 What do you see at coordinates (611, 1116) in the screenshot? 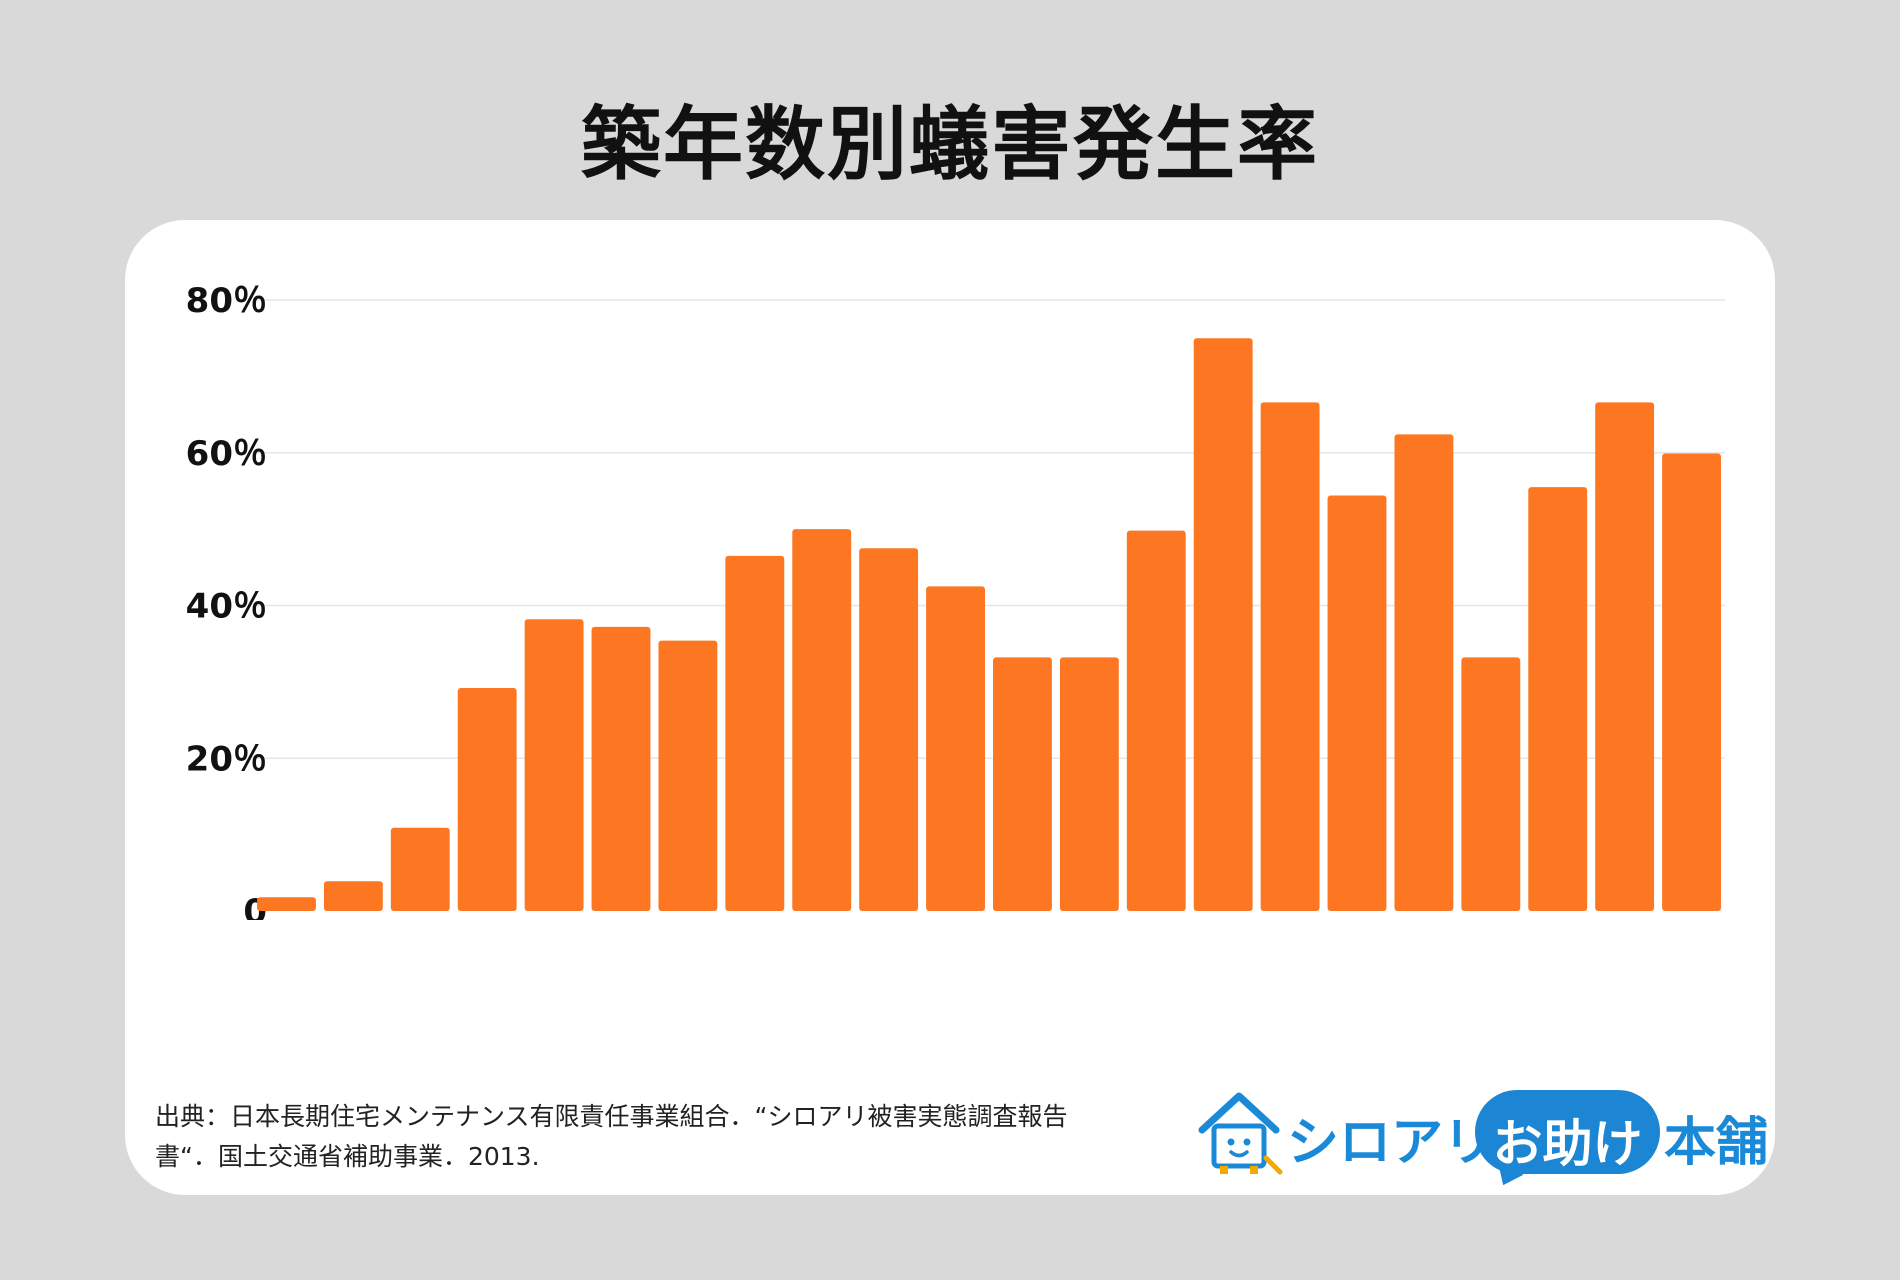
I see `source-line-1: 出典：日本長期住宅メンテナンス有限責任事業組合．“シロアリ被害実態調査報告` at bounding box center [611, 1116].